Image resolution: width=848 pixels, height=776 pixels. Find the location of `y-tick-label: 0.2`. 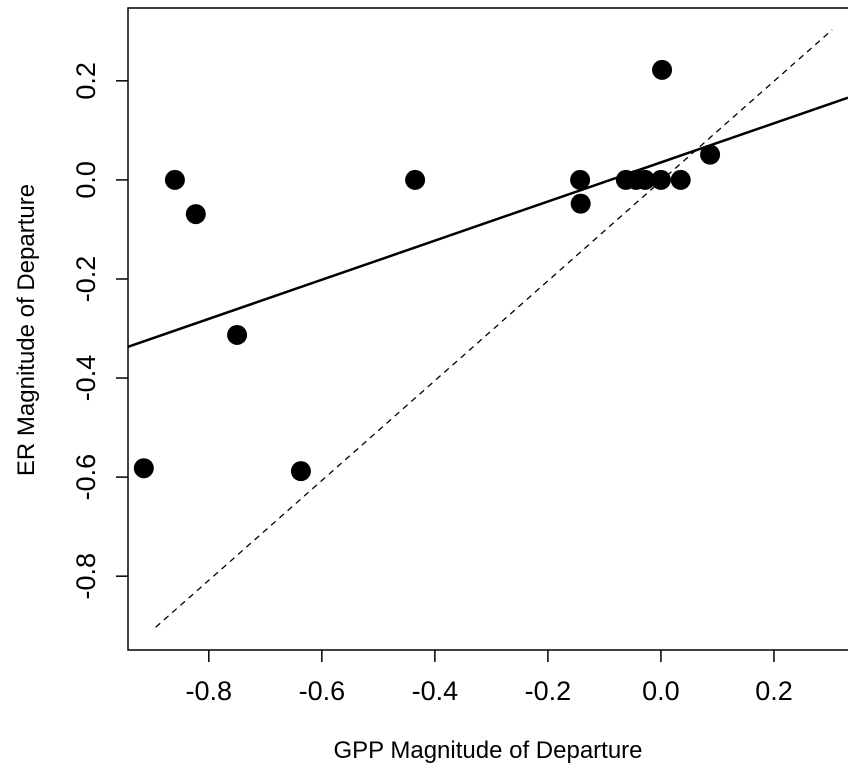

y-tick-label: 0.2 is located at coordinates (86, 81).